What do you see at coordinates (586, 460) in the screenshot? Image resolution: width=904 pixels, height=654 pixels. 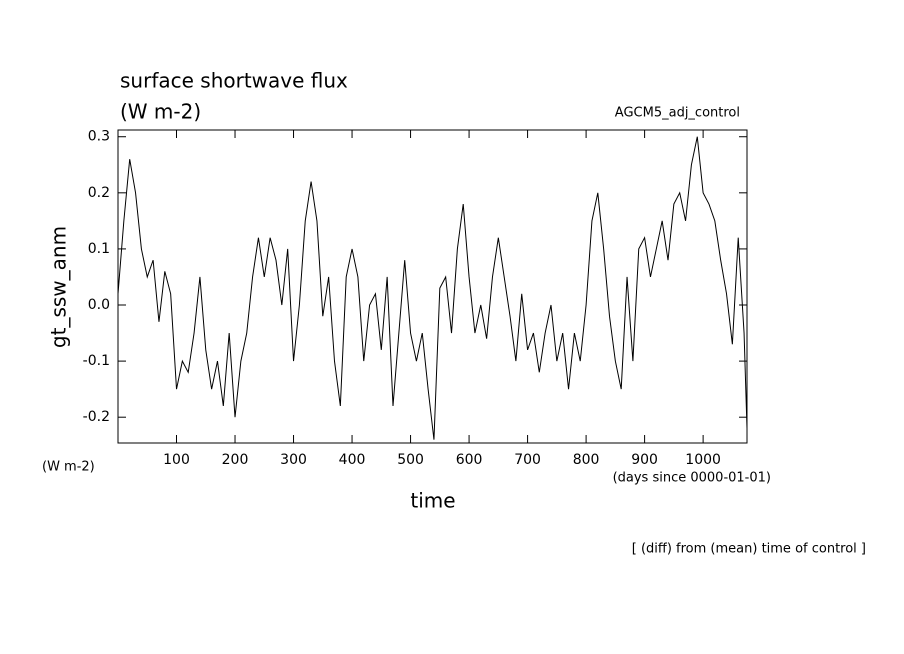 I see `x-tick-label: 800` at bounding box center [586, 460].